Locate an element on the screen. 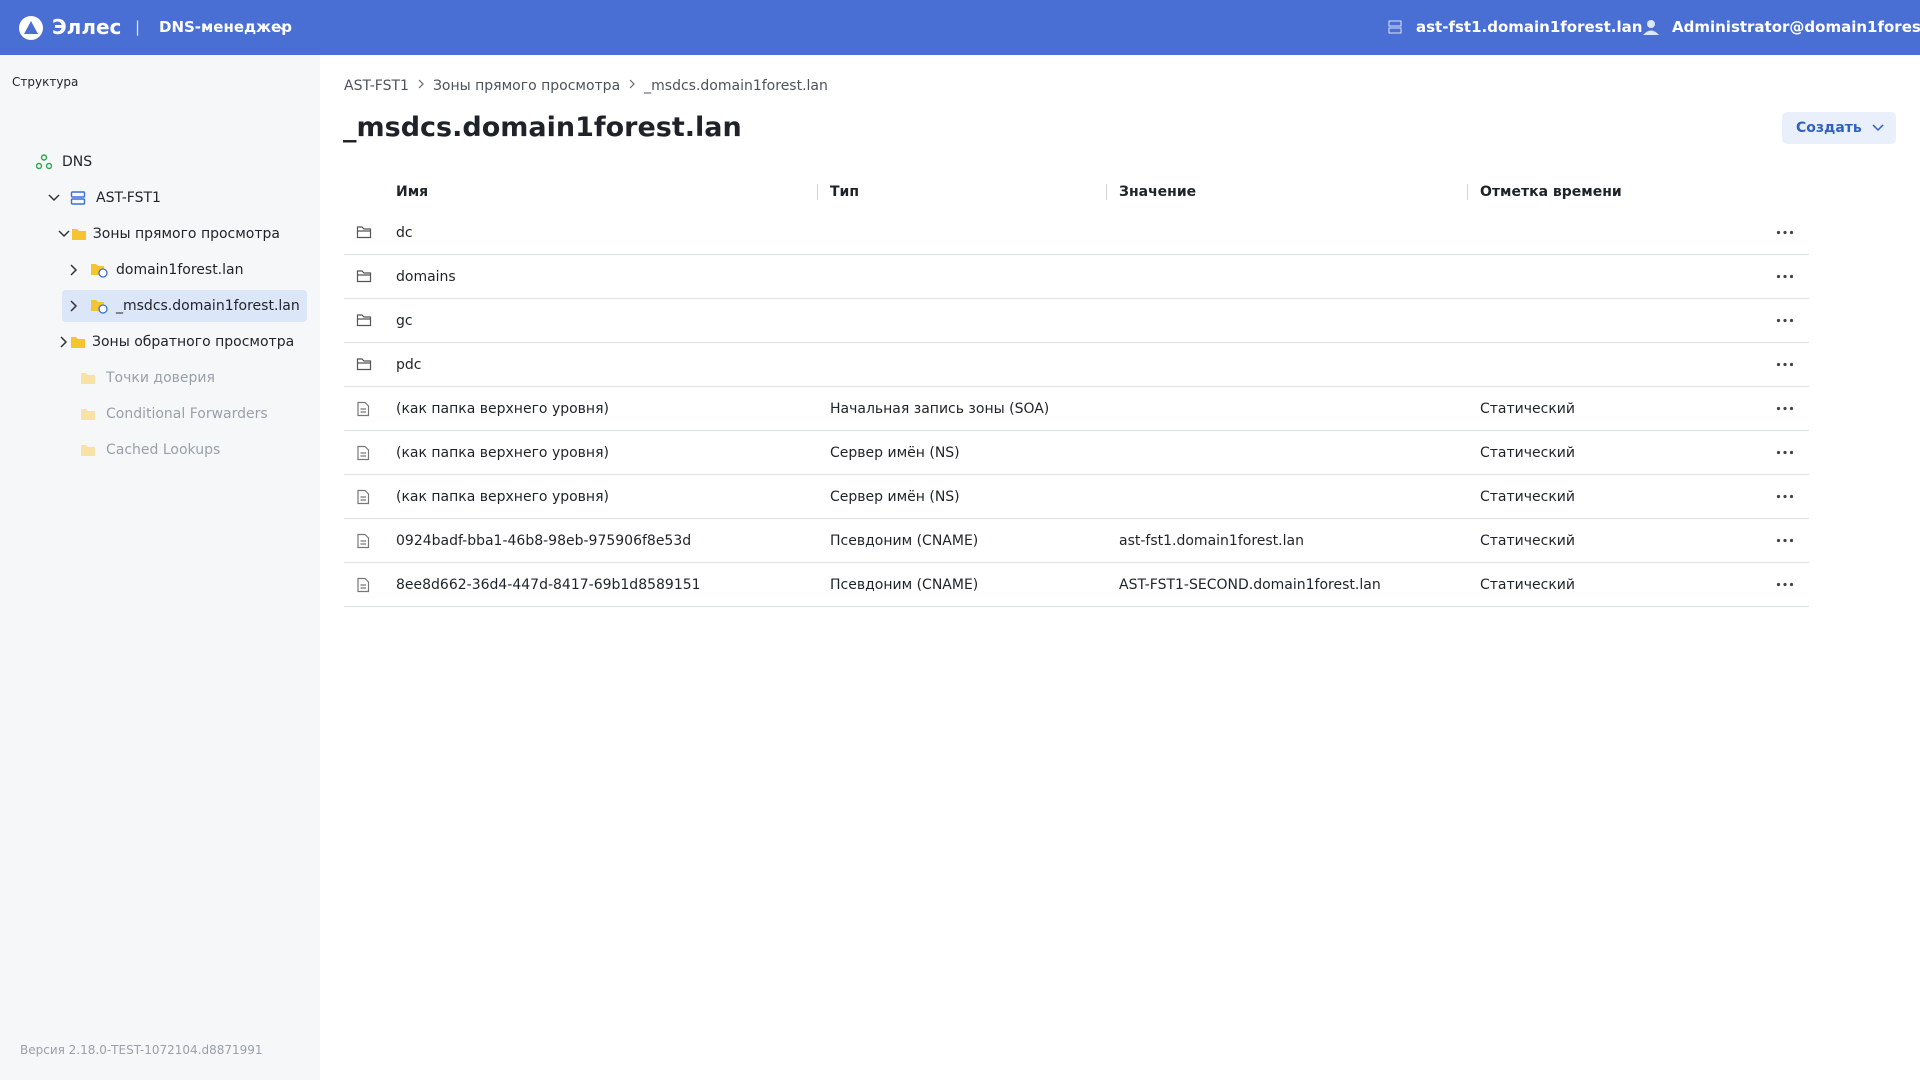 The width and height of the screenshot is (1920, 1080). cell: Сервер имён (NS) is located at coordinates (895, 453).